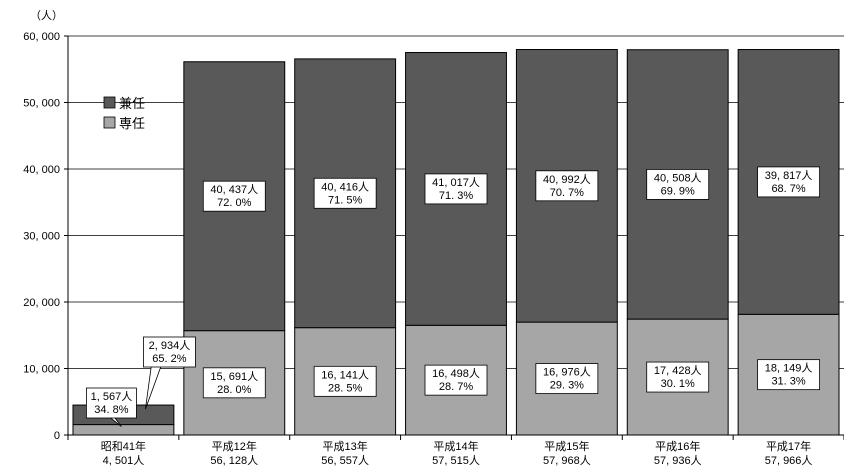 The width and height of the screenshot is (844, 470). What do you see at coordinates (678, 191) in the screenshot?
I see `data-label-text: 69. 9%` at bounding box center [678, 191].